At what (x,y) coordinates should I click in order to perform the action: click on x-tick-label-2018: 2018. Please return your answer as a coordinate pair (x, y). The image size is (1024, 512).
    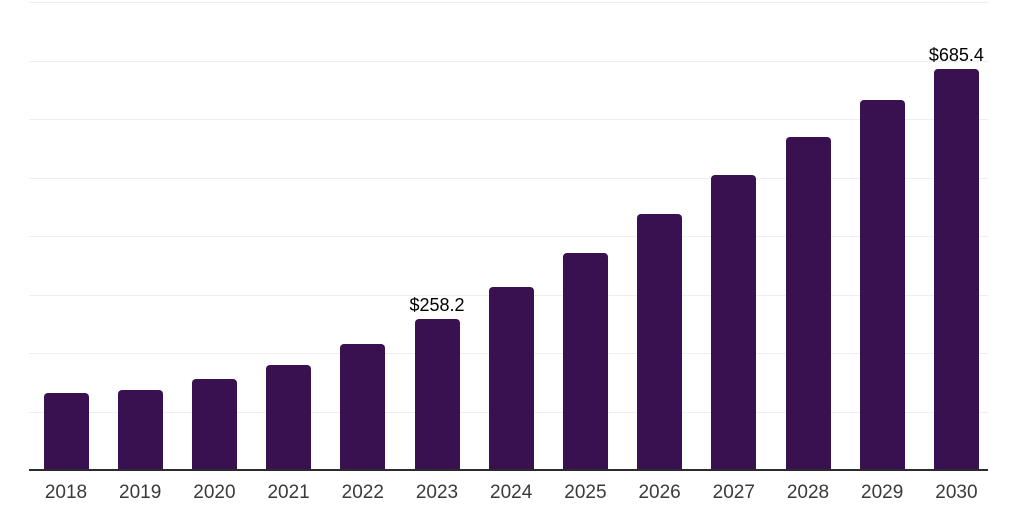
    Looking at the image, I should click on (66, 492).